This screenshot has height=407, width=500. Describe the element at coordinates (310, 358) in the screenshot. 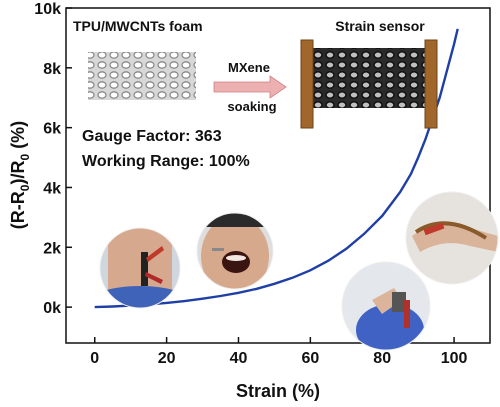

I see `x-tick-label: 60` at that location.